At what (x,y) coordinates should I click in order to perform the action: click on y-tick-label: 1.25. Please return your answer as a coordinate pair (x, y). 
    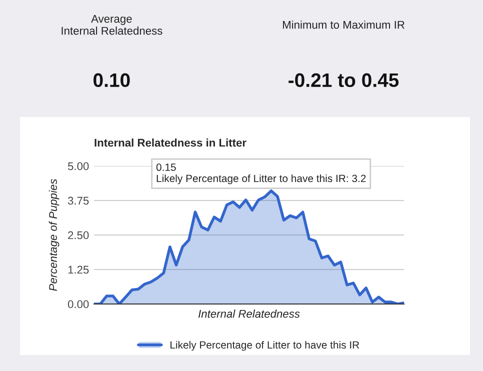
    Looking at the image, I should click on (78, 270).